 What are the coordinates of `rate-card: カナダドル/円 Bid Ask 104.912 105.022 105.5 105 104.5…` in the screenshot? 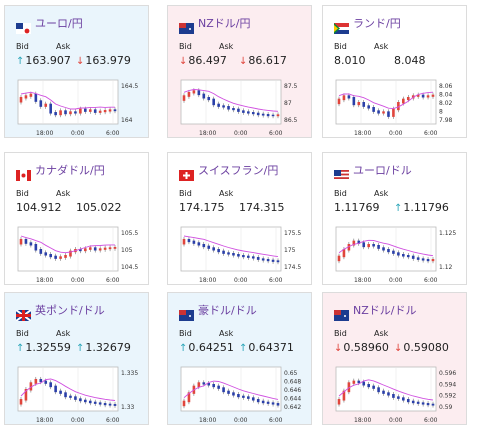 It's located at (76, 218).